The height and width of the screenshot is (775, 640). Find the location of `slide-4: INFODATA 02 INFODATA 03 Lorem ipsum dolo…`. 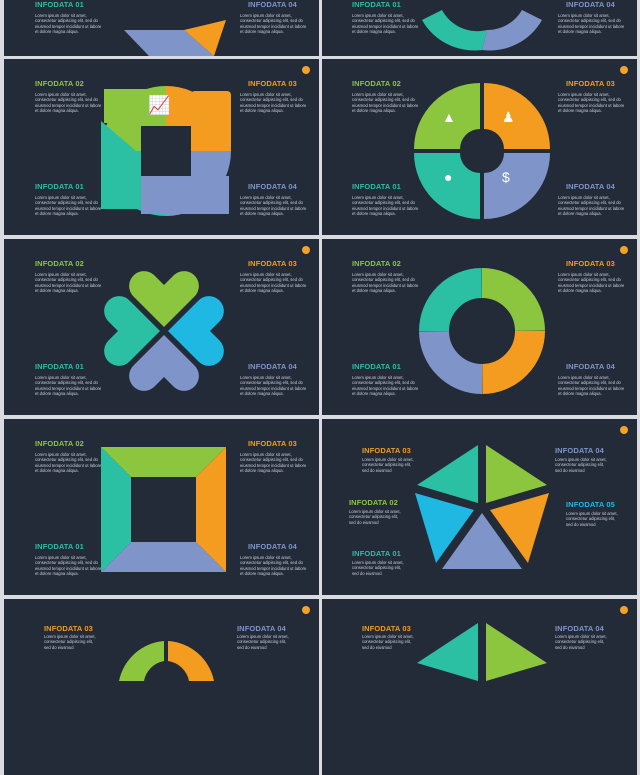

slide-4: INFODATA 02 INFODATA 03 Lorem ipsum dolo… is located at coordinates (479, 147).